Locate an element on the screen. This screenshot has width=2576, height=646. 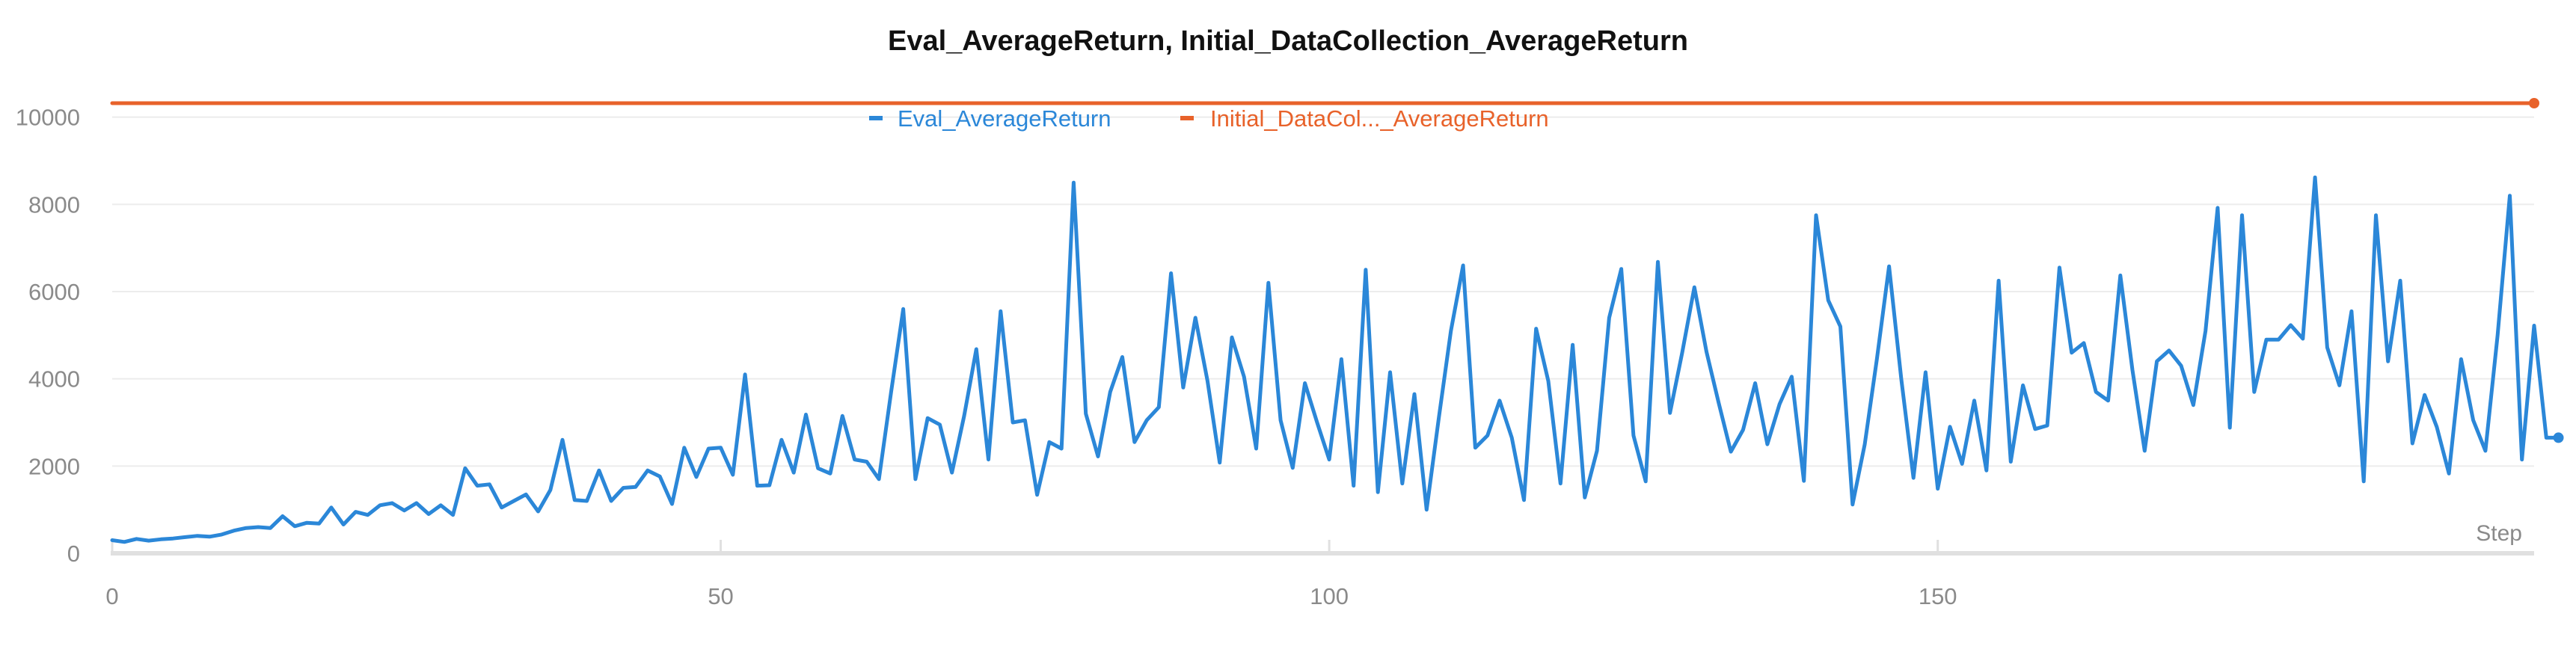
legend-label-initial: Initial_DataCol..._AverageReturn is located at coordinates (1379, 118).